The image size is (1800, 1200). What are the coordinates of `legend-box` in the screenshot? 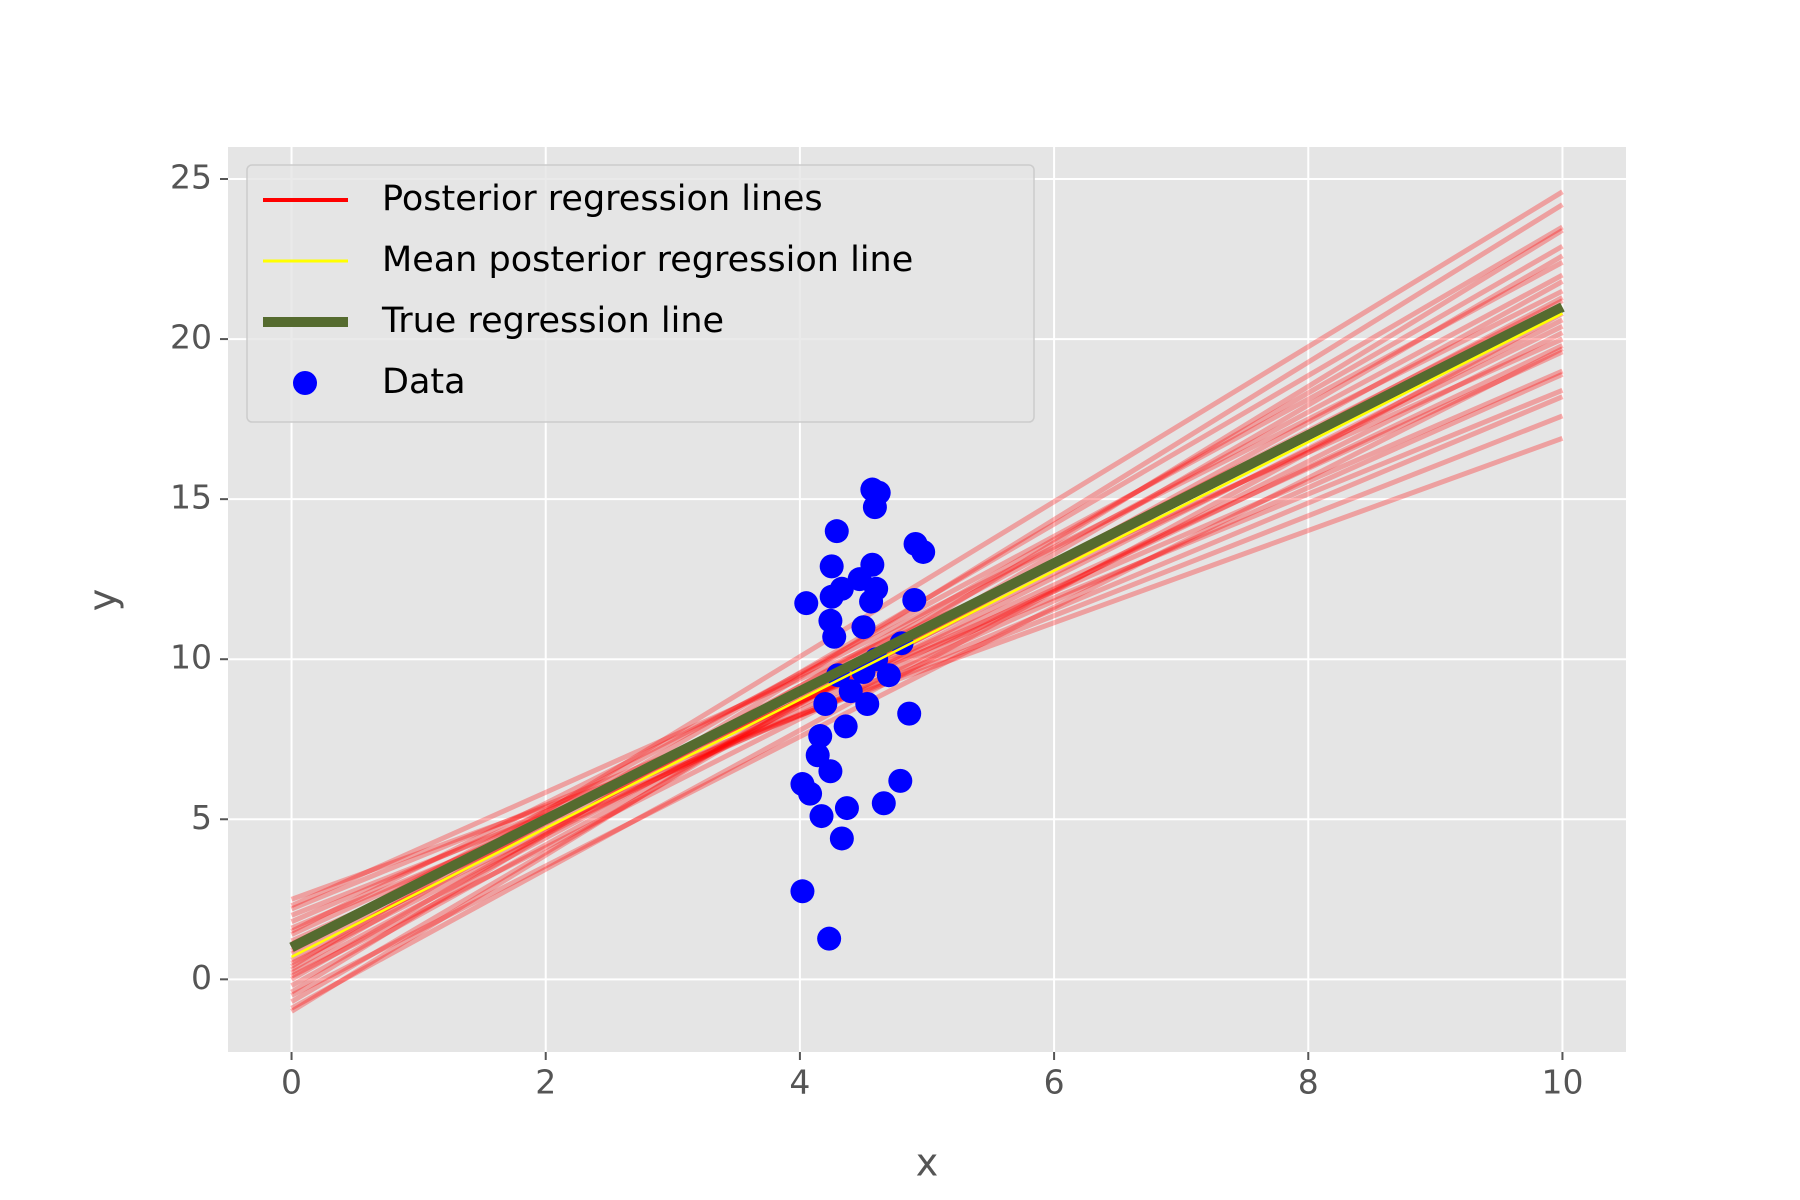 It's located at (640, 293).